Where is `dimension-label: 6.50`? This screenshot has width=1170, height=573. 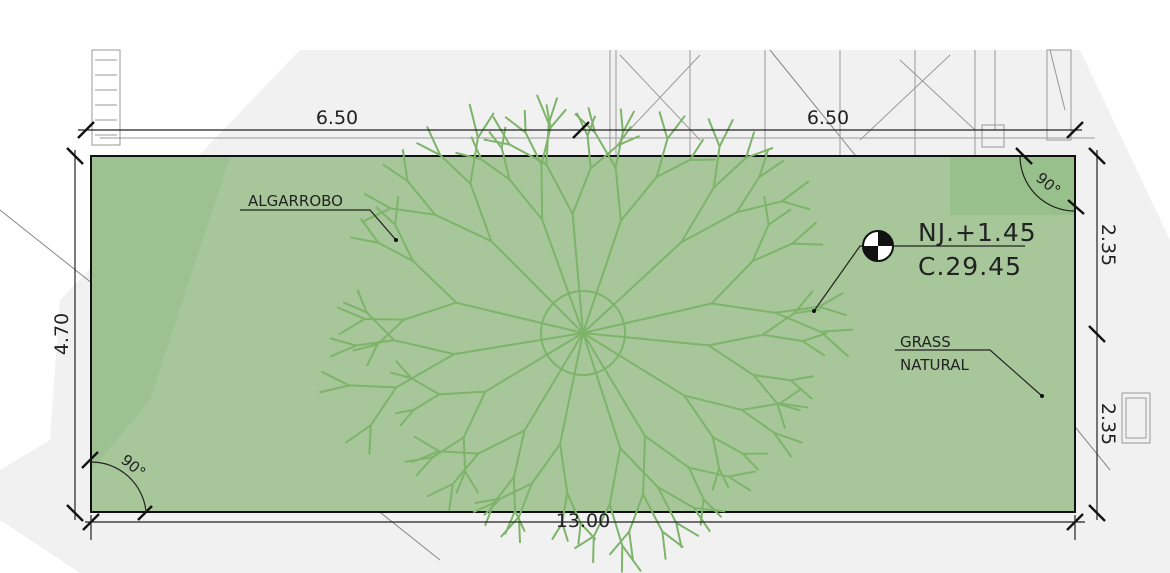
dimension-label: 6.50 is located at coordinates (337, 118).